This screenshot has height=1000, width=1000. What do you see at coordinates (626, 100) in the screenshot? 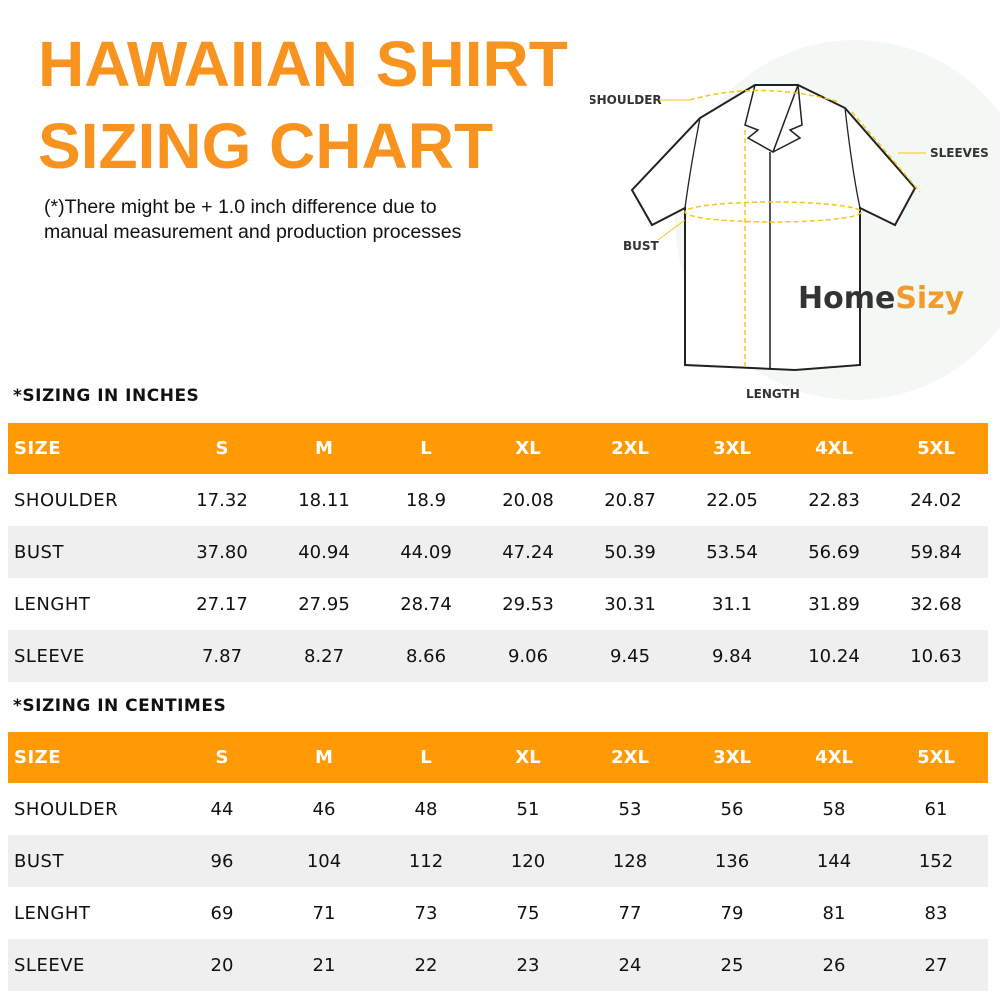
I see `label-shoulder: SHOULDER` at bounding box center [626, 100].